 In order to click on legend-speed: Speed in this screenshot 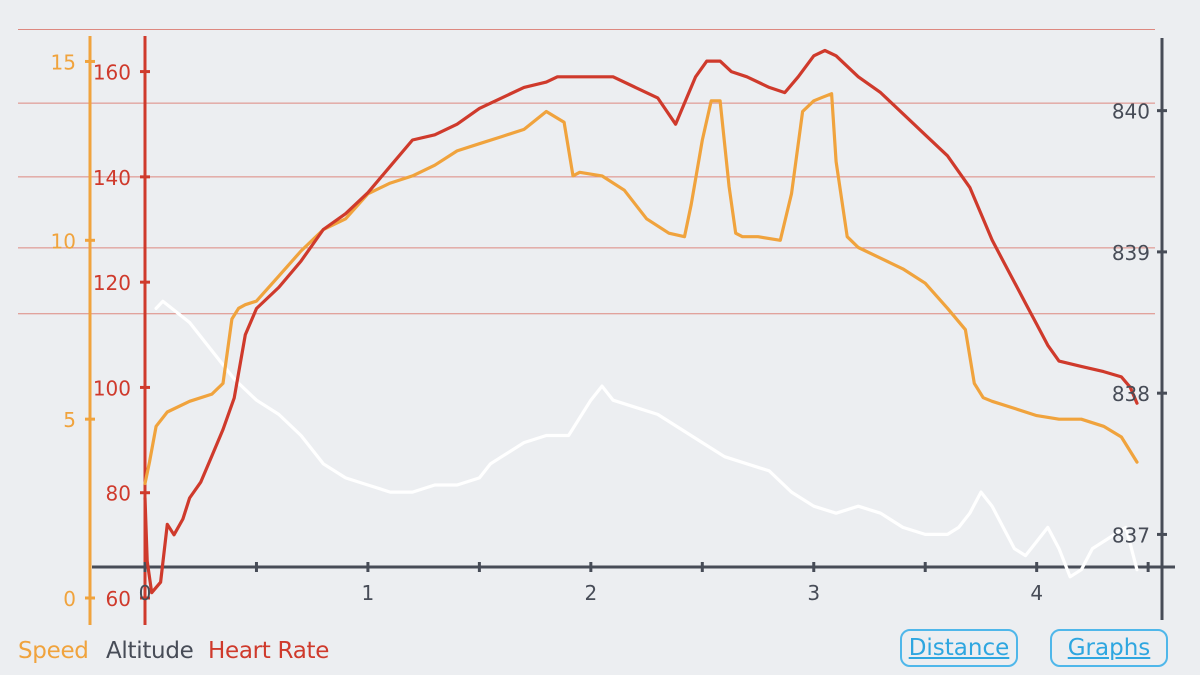, I will do `click(53, 651)`.